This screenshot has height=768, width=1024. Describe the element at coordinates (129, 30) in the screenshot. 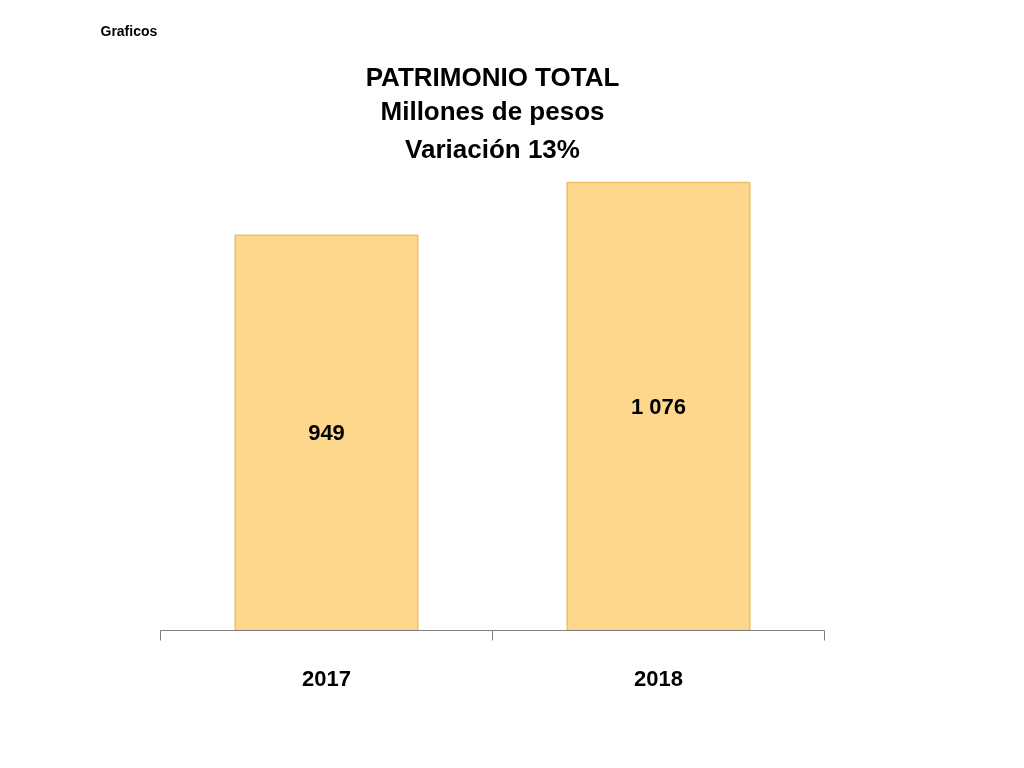

I see `text: Graficos` at that location.